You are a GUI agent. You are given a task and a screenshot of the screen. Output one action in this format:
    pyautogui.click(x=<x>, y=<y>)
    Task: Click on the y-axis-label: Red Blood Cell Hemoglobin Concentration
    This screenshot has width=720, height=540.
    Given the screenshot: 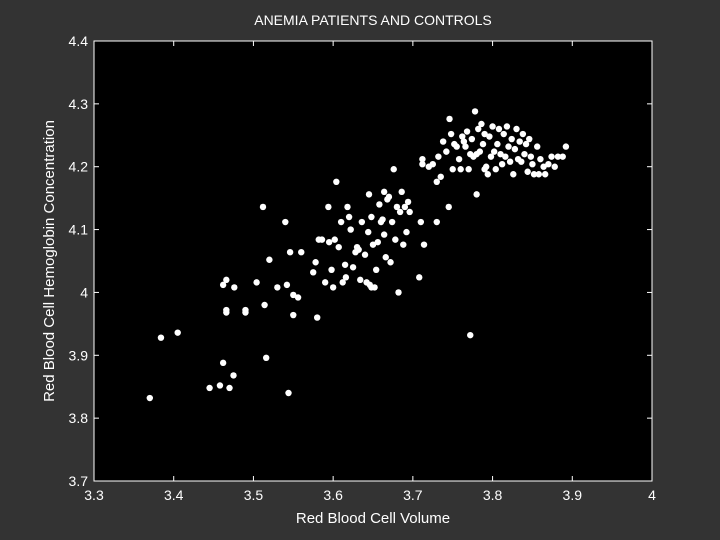 What is the action you would take?
    pyautogui.click(x=49, y=261)
    